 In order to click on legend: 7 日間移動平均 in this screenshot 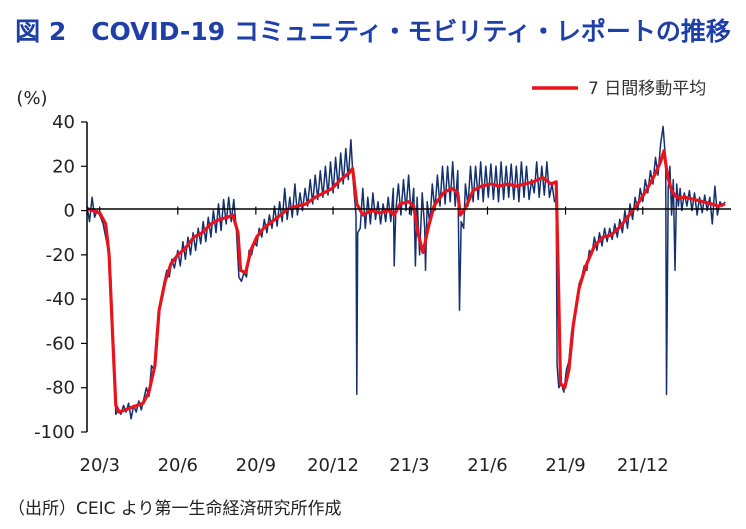, I will do `click(619, 89)`.